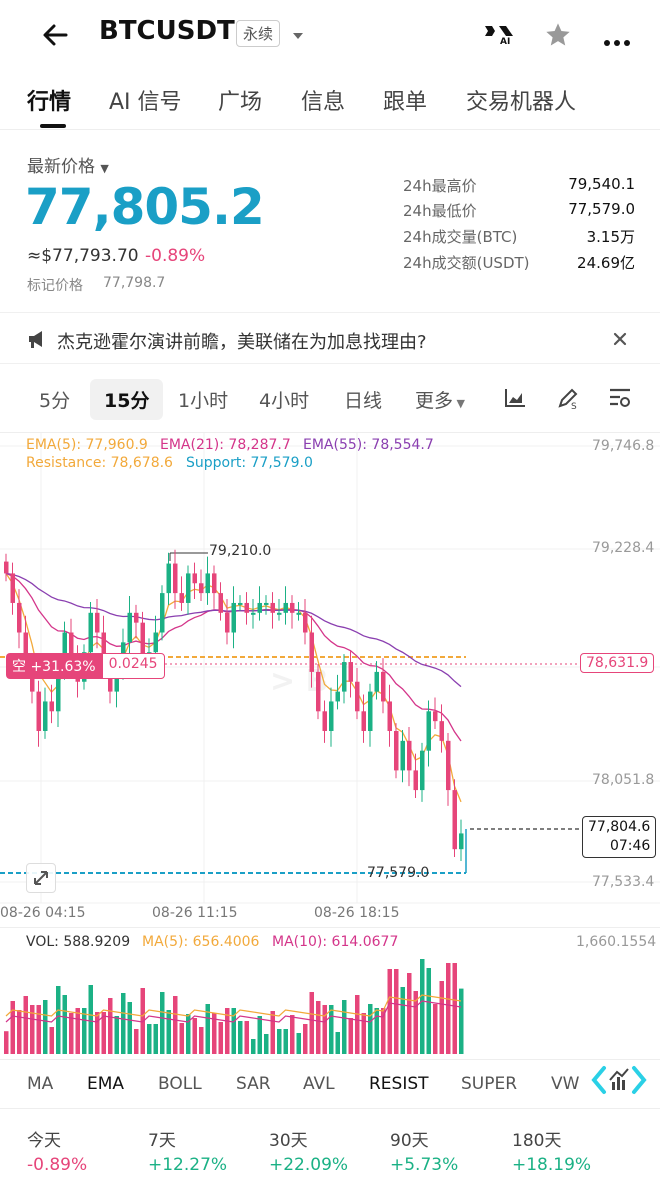 This screenshot has height=1200, width=660. What do you see at coordinates (203, 401) in the screenshot?
I see `interval-1h: 1小时` at bounding box center [203, 401].